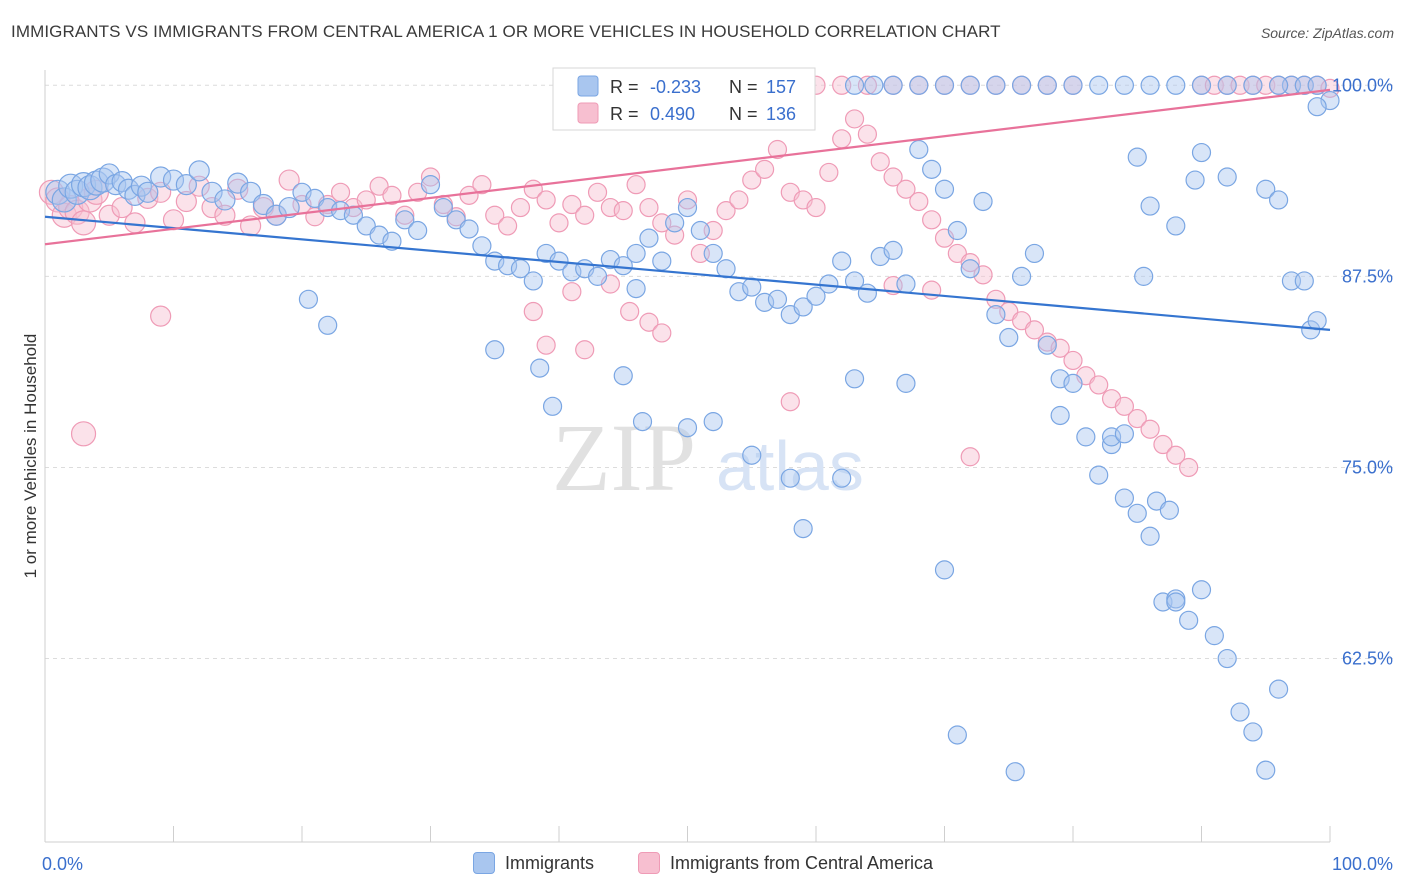  I want to click on legend-n-label-2: N =, so click(743, 114).